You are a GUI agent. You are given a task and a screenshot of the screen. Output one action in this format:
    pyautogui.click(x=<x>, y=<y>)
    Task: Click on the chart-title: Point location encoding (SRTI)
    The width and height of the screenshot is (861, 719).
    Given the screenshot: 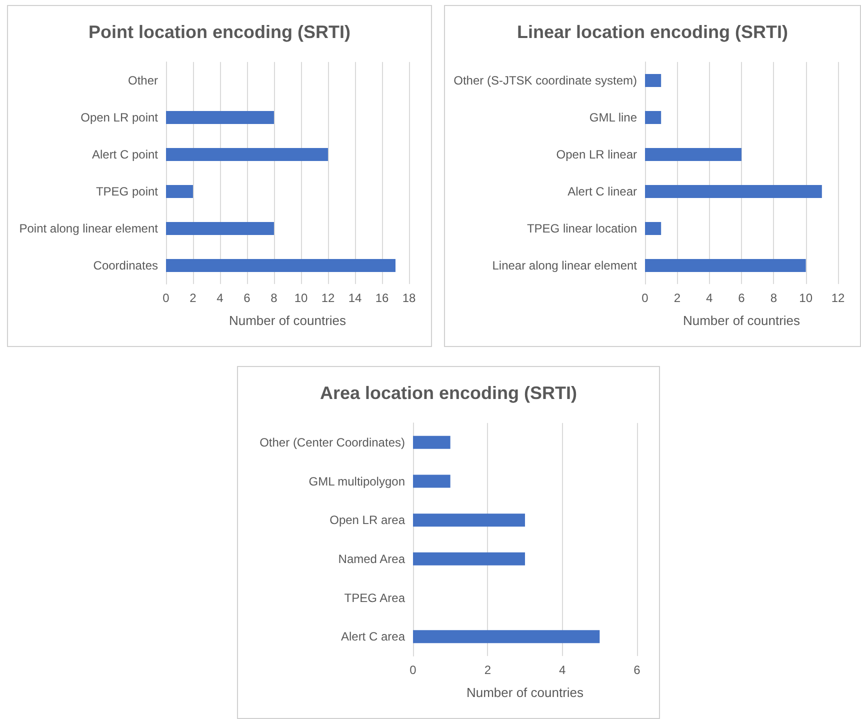 What is the action you would take?
    pyautogui.click(x=219, y=32)
    